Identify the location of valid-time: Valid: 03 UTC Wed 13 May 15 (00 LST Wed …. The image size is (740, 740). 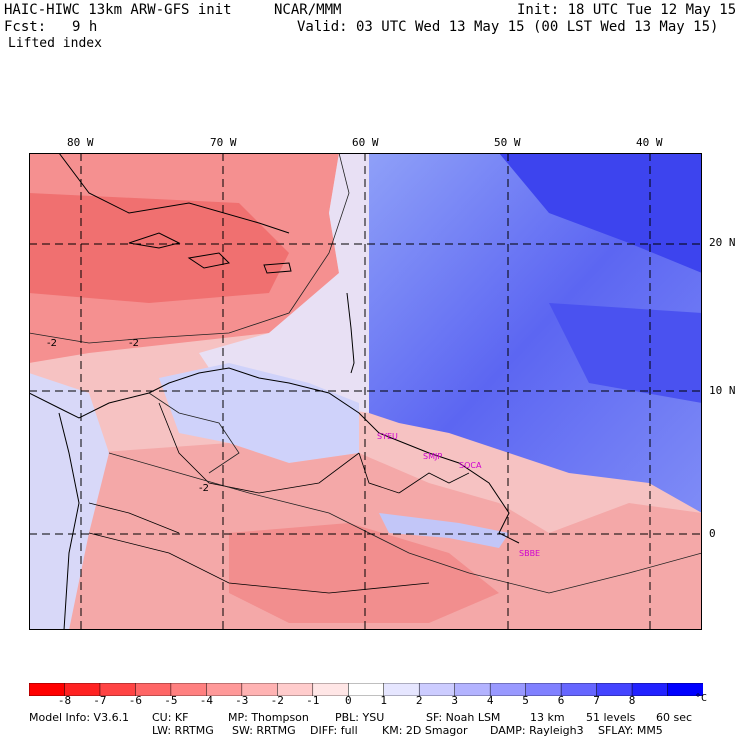
(508, 27).